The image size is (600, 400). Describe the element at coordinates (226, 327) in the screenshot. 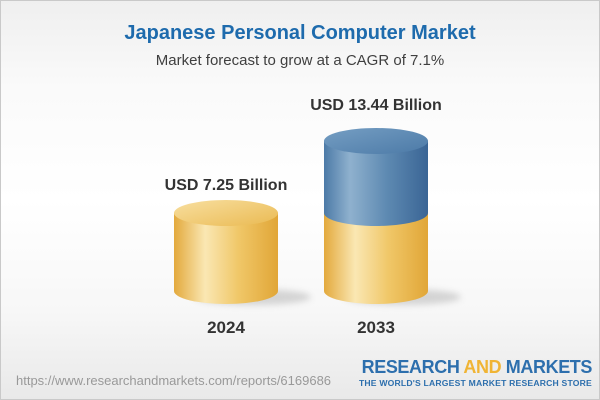

I see `category-label-2024: 2024` at that location.